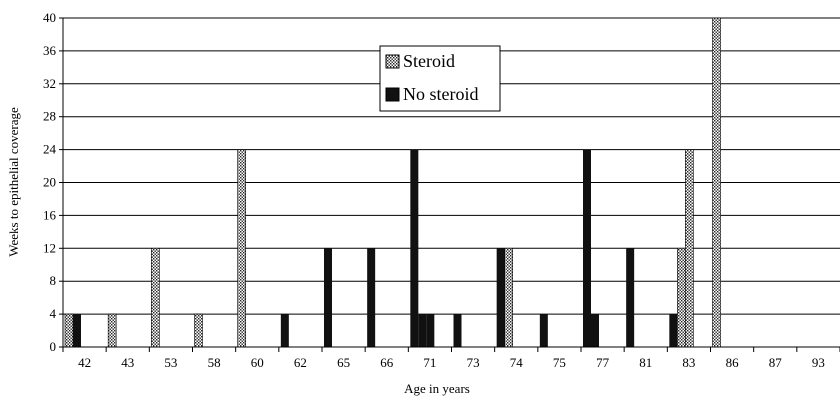 The width and height of the screenshot is (840, 396). I want to click on y-tick-label: 40, so click(49, 17).